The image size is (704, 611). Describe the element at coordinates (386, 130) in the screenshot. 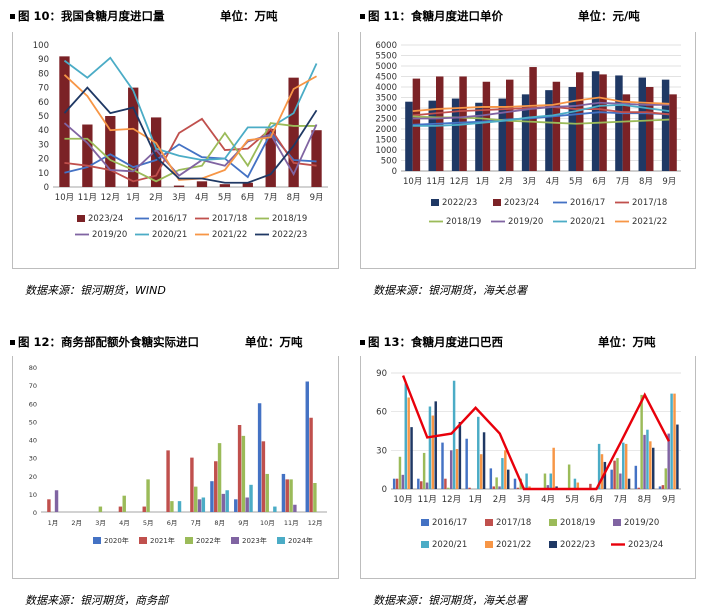

I see `y-tick-label: 2000` at that location.